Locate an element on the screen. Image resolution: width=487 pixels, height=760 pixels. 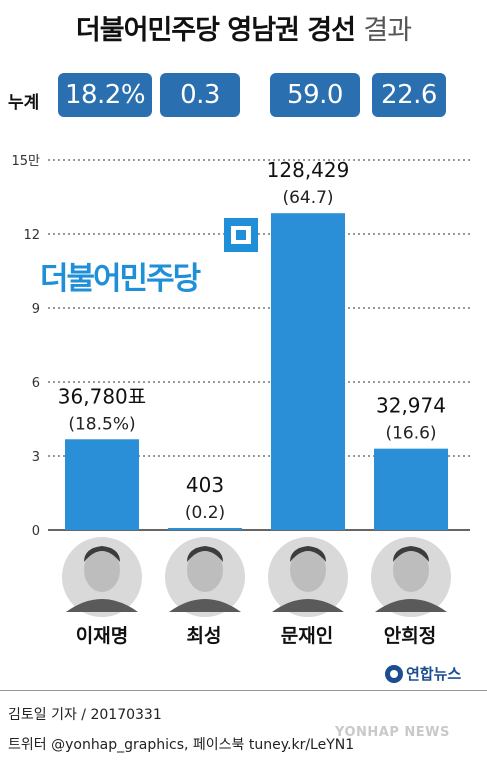
title-sub: 결과 is located at coordinates (387, 30).